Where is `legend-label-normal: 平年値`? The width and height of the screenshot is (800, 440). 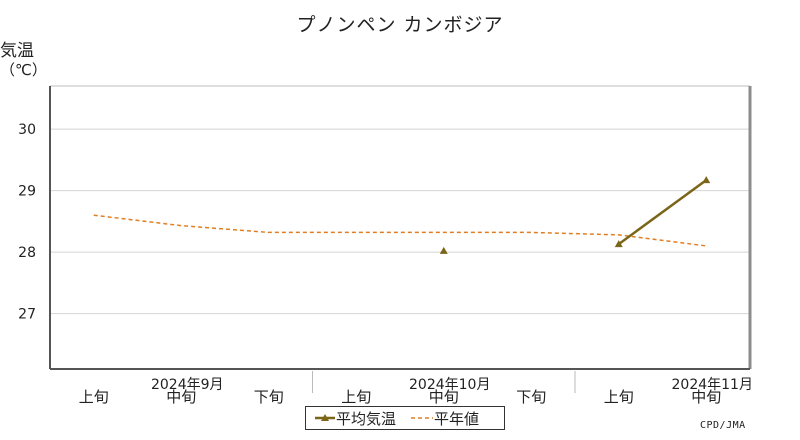 legend-label-normal: 平年値 is located at coordinates (457, 418).